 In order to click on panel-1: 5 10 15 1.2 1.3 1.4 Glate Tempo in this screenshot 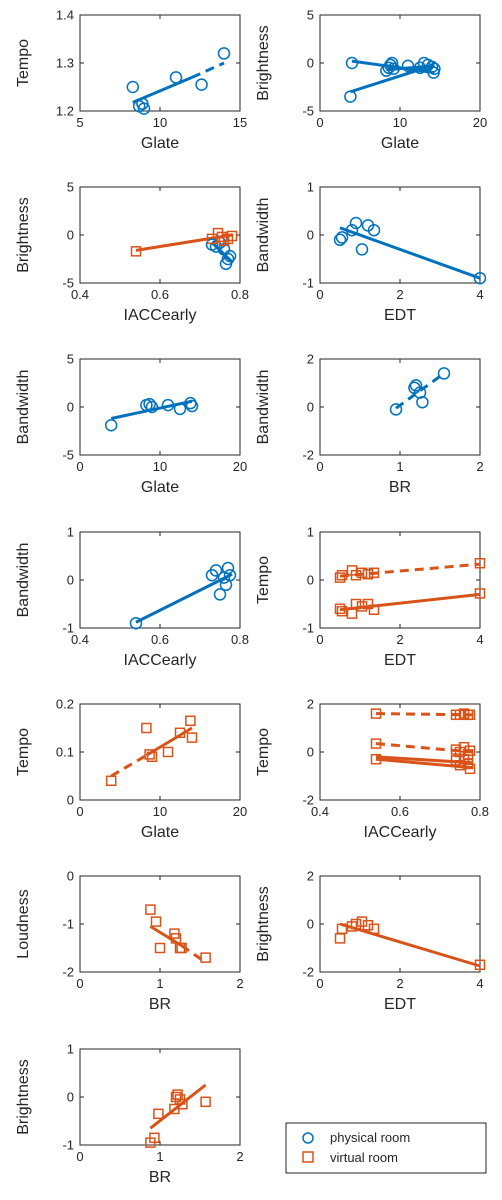, I will do `click(131, 80)`.